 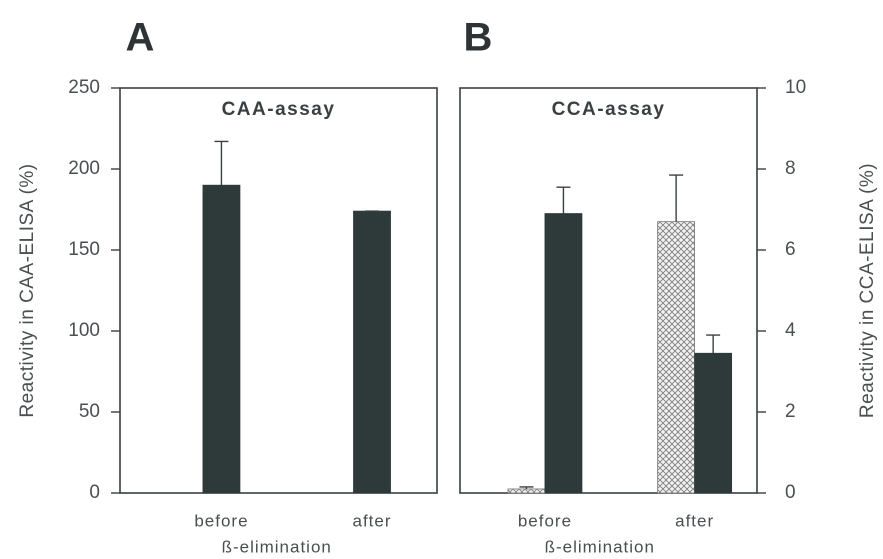 I want to click on y-axis-label: Reactivity in CCA-ELISA (%), so click(x=867, y=290).